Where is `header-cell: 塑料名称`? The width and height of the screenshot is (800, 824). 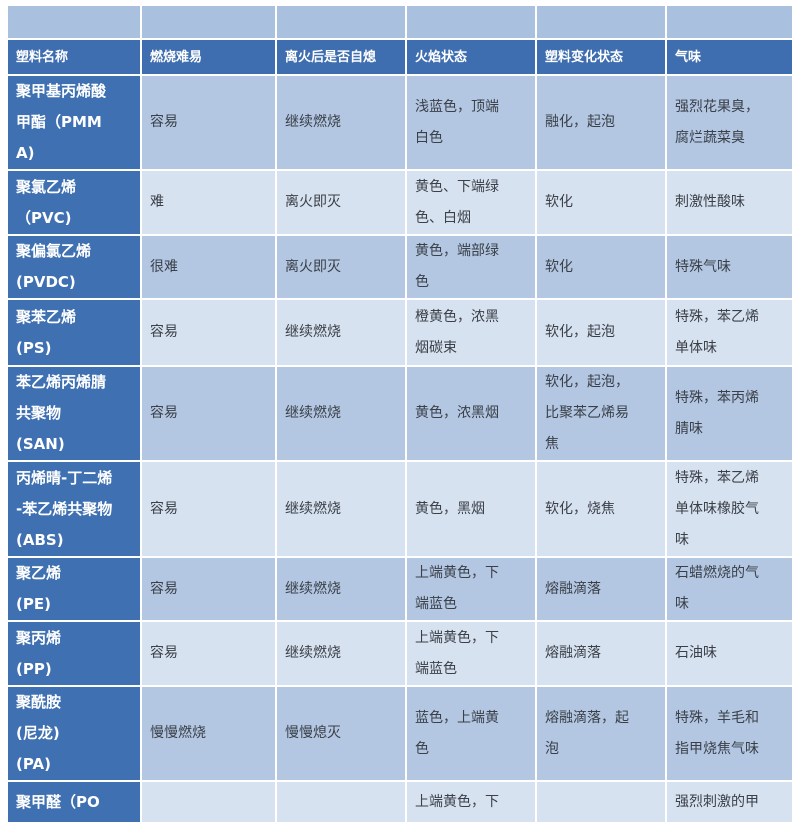 header-cell: 塑料名称 is located at coordinates (74, 57).